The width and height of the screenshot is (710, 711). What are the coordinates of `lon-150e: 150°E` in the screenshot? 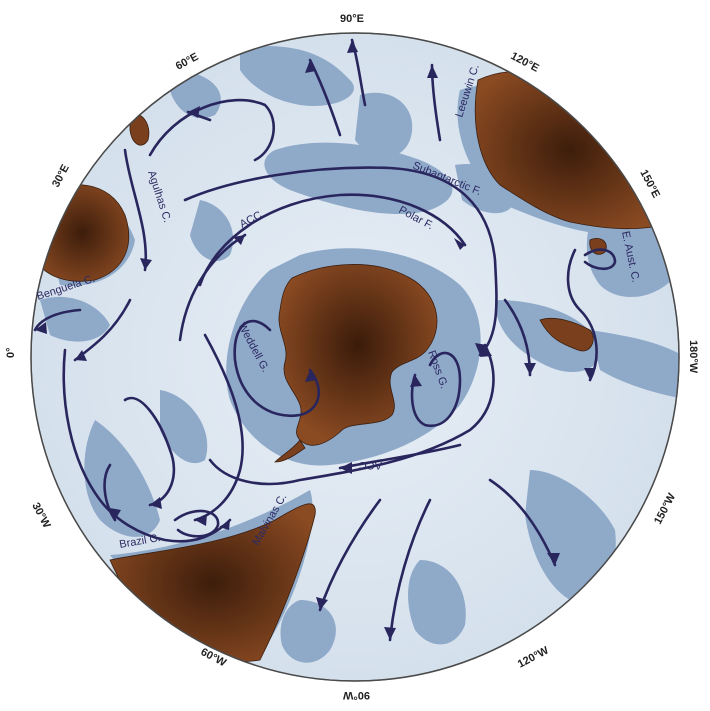 It's located at (649, 184).